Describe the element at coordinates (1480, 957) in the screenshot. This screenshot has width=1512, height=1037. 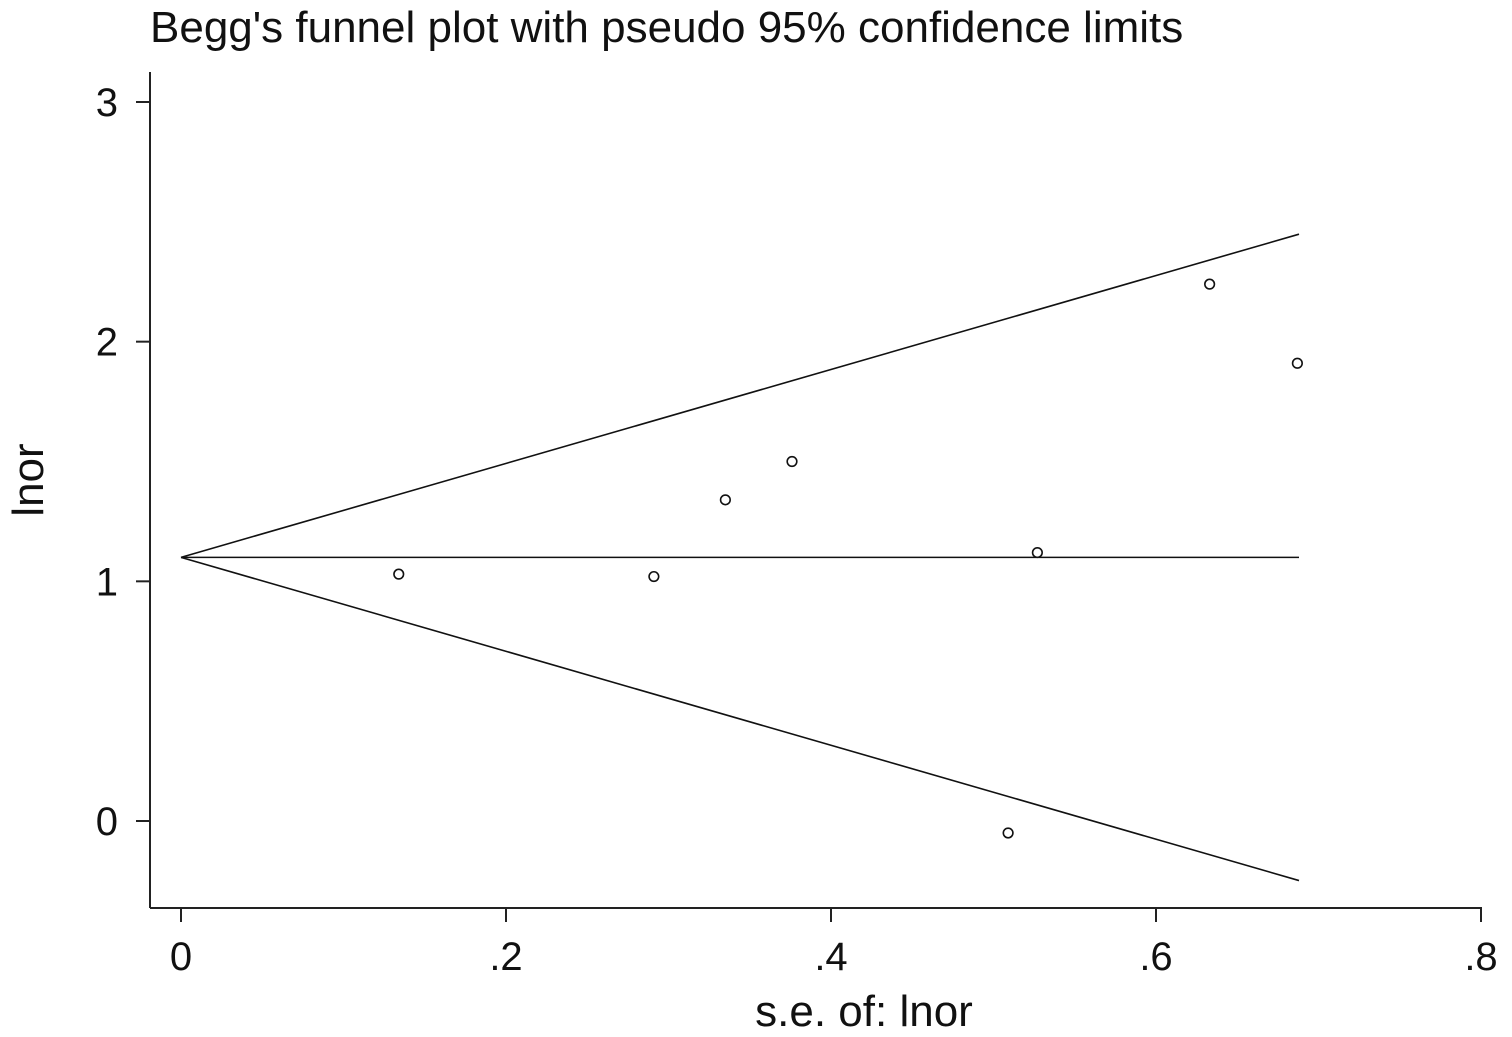
I see `x-tick-label: .8` at that location.